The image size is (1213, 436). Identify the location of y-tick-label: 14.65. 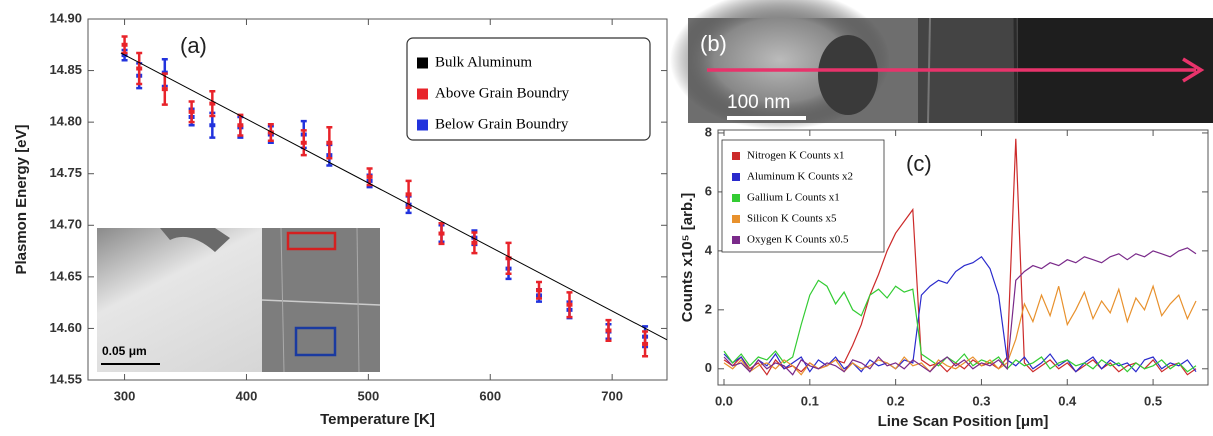
(65, 275).